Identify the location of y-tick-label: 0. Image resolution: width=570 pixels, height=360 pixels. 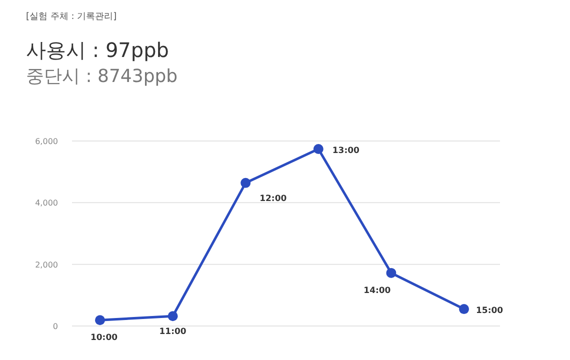
(55, 326).